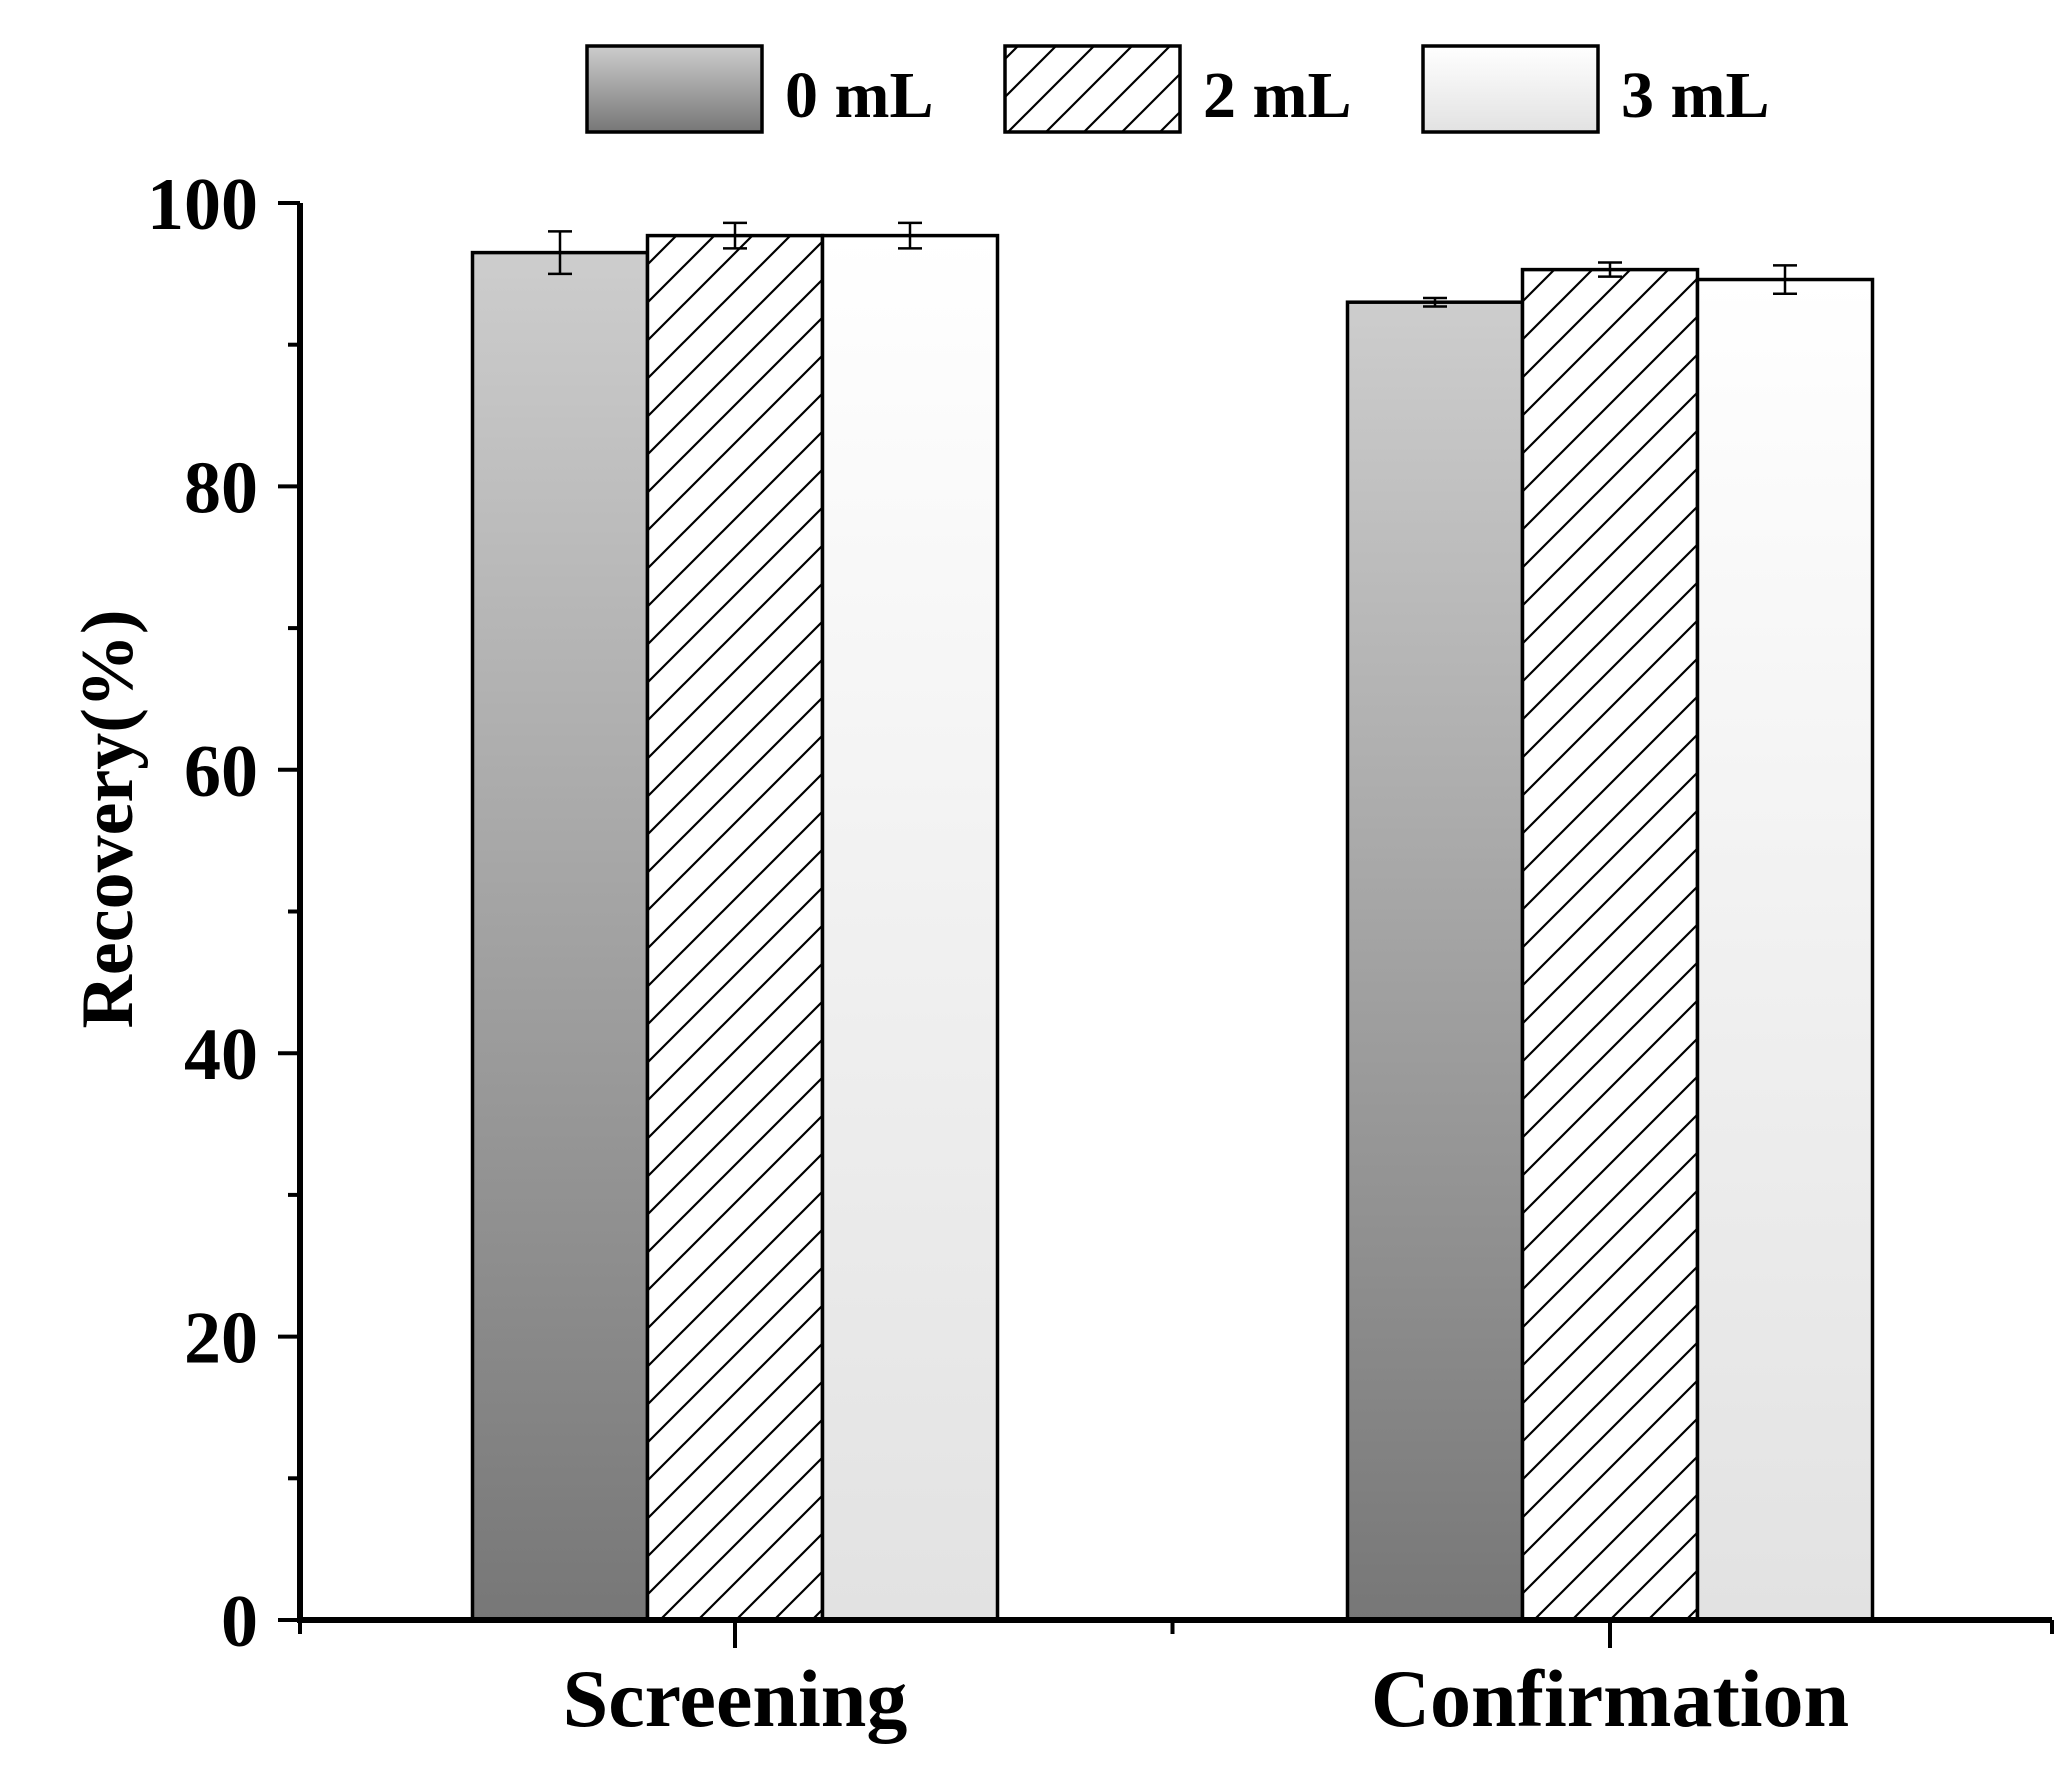 The image size is (2066, 1765). What do you see at coordinates (1785, 949) in the screenshot?
I see `bar-confirmation-3ml` at bounding box center [1785, 949].